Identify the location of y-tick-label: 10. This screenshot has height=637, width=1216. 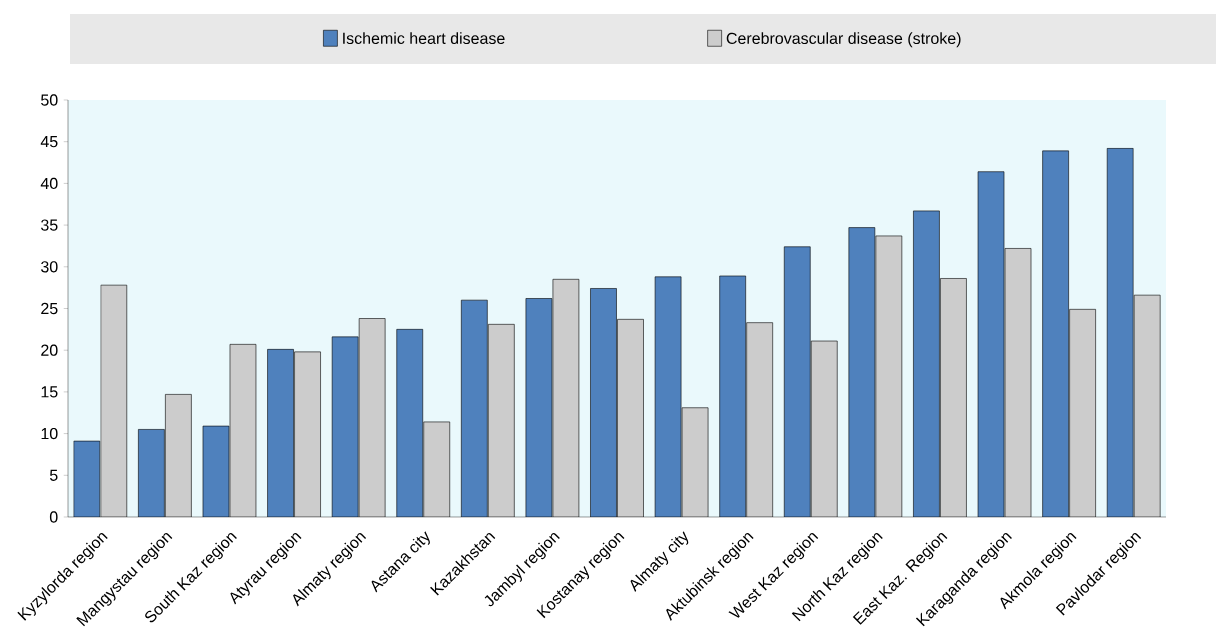
(49, 433).